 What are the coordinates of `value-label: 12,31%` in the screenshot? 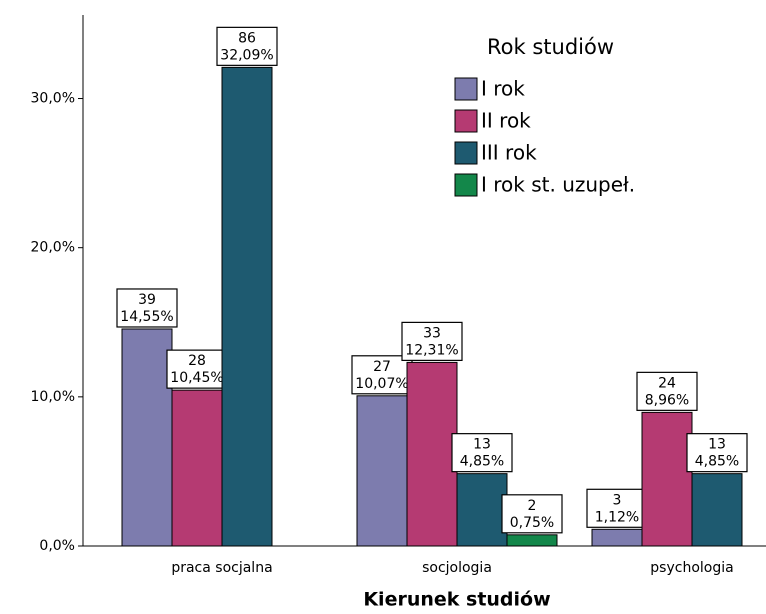 It's located at (431, 350).